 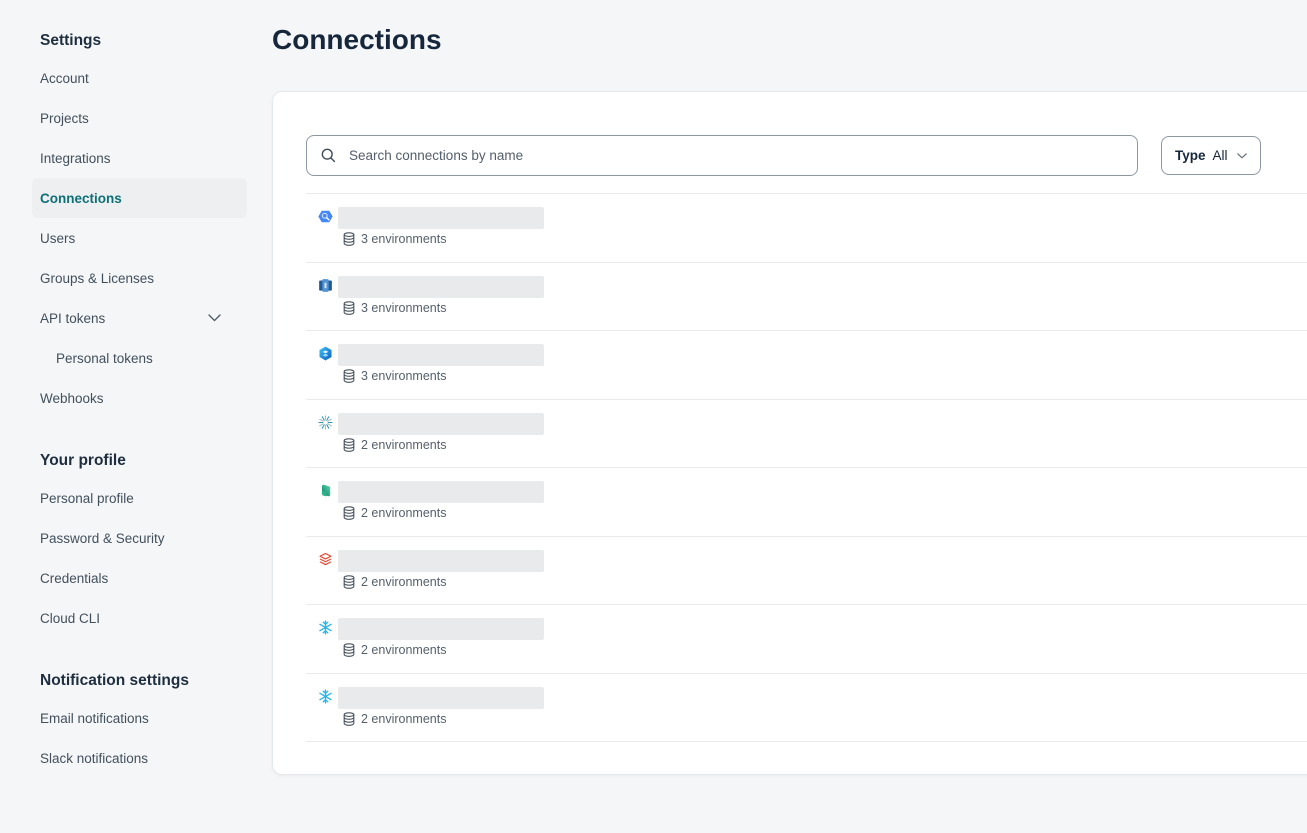 I want to click on synapse-icon, so click(x=325, y=353).